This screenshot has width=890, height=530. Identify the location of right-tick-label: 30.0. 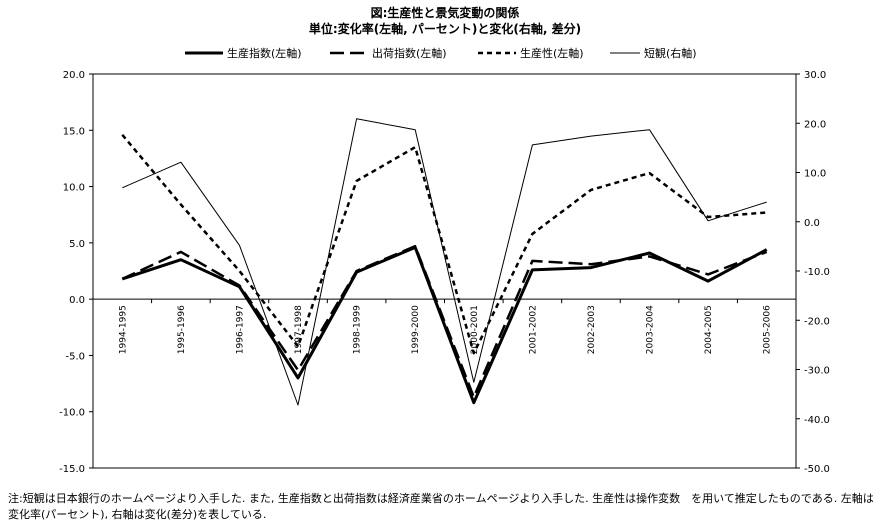
(815, 75).